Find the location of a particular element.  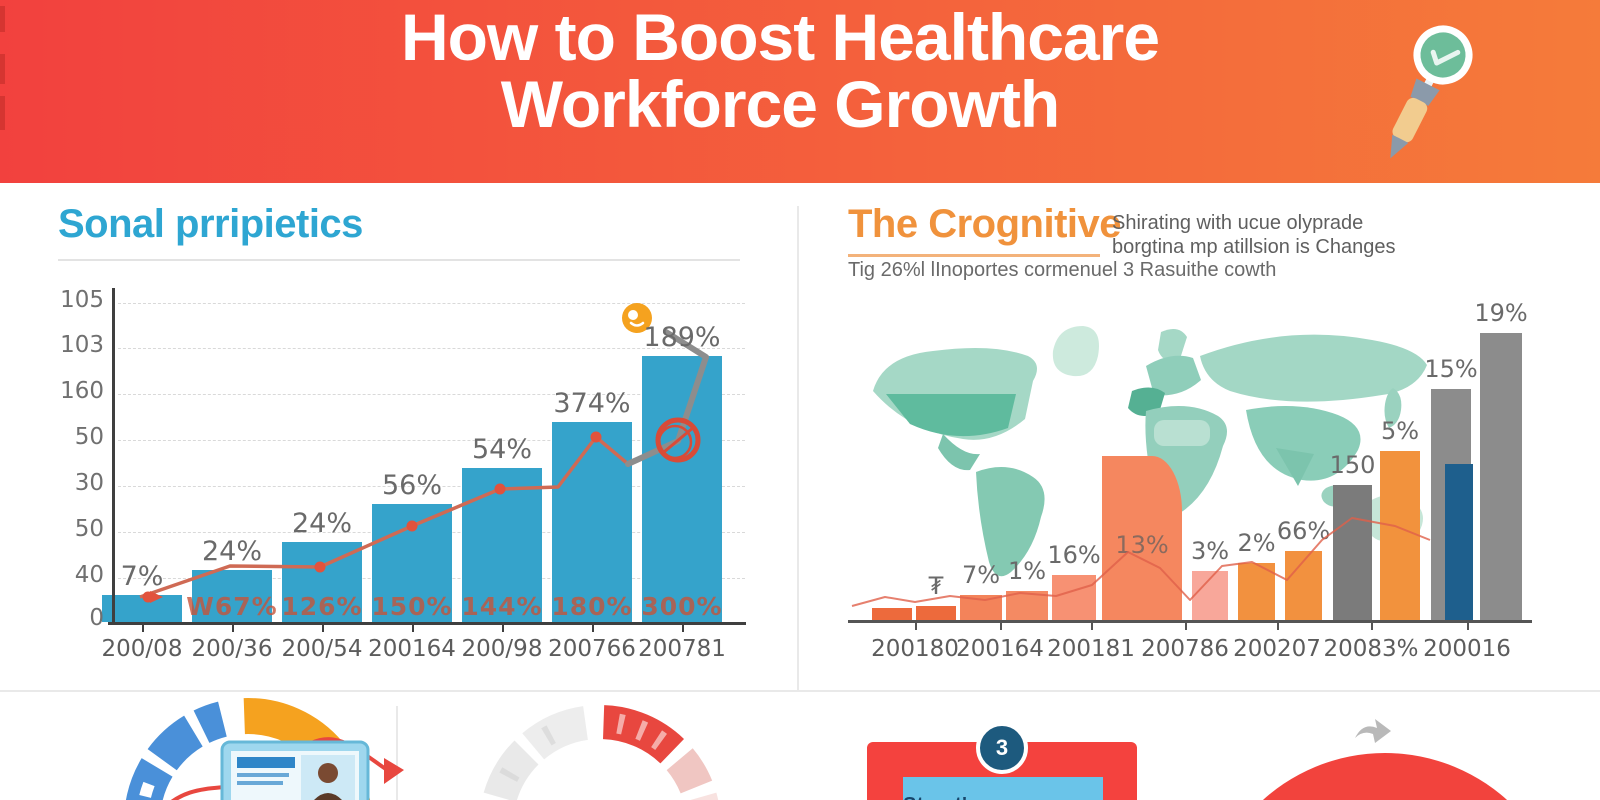

curved-arrow-icon is located at coordinates (1373, 731).